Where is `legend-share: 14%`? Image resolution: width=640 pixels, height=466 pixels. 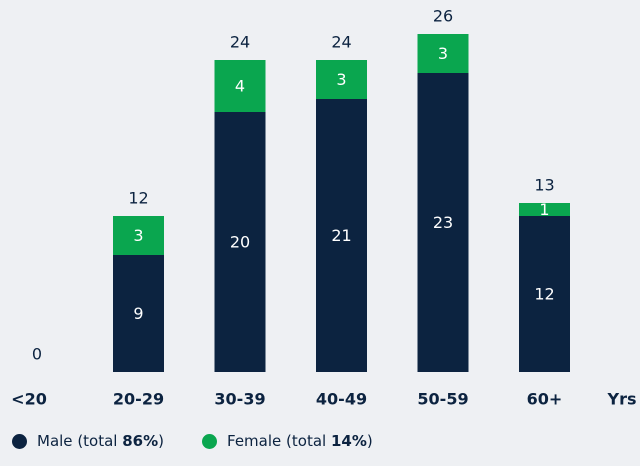
legend-share: 14% is located at coordinates (348, 441).